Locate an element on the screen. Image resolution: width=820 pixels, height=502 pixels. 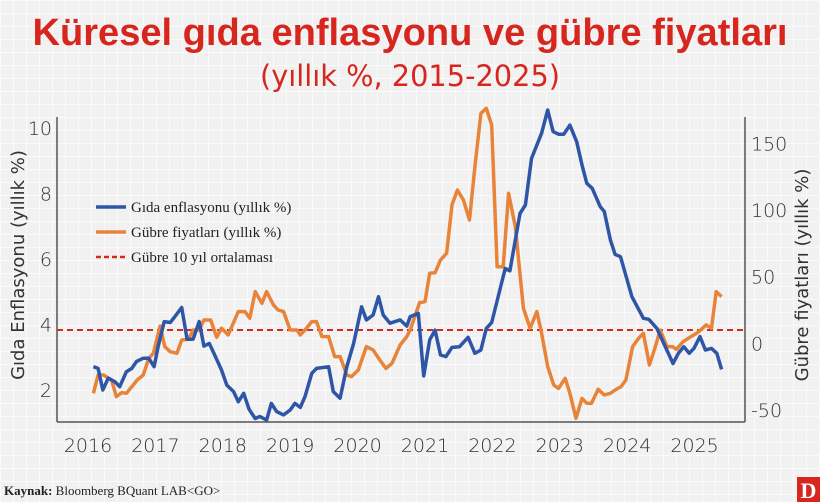
x-tick-label: 2025 is located at coordinates (694, 446).